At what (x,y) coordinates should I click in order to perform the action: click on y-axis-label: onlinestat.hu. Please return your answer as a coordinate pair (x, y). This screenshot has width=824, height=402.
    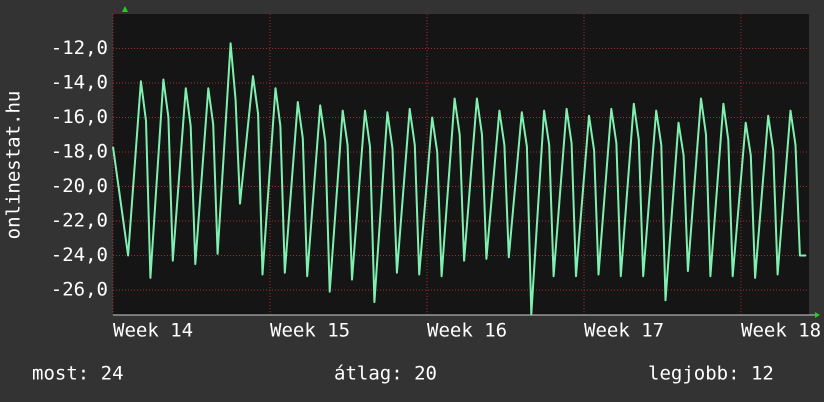
    Looking at the image, I should click on (14, 165).